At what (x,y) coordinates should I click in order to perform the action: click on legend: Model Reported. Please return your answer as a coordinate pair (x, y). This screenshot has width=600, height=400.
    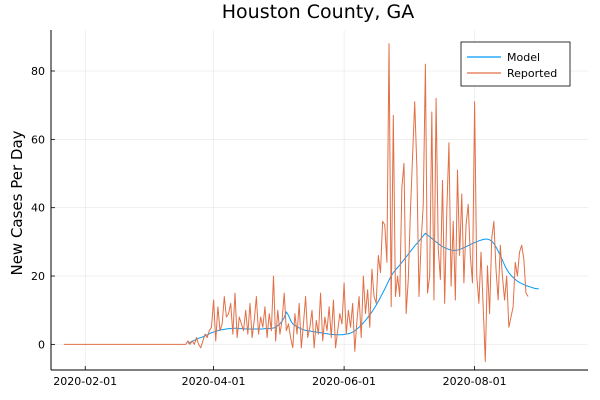
    Looking at the image, I should click on (515, 64).